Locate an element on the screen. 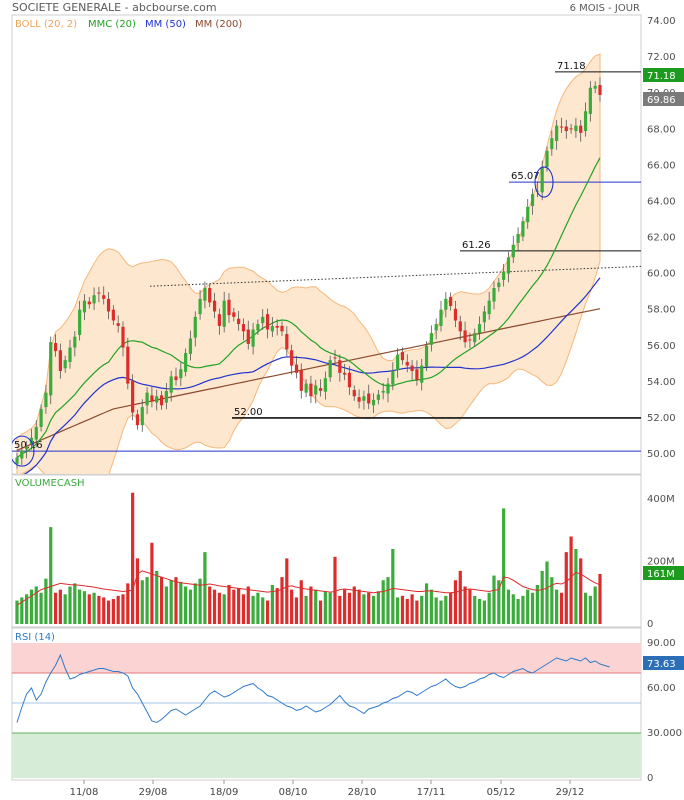 The width and height of the screenshot is (684, 800). price-axis-tick: 64.00 is located at coordinates (661, 201).